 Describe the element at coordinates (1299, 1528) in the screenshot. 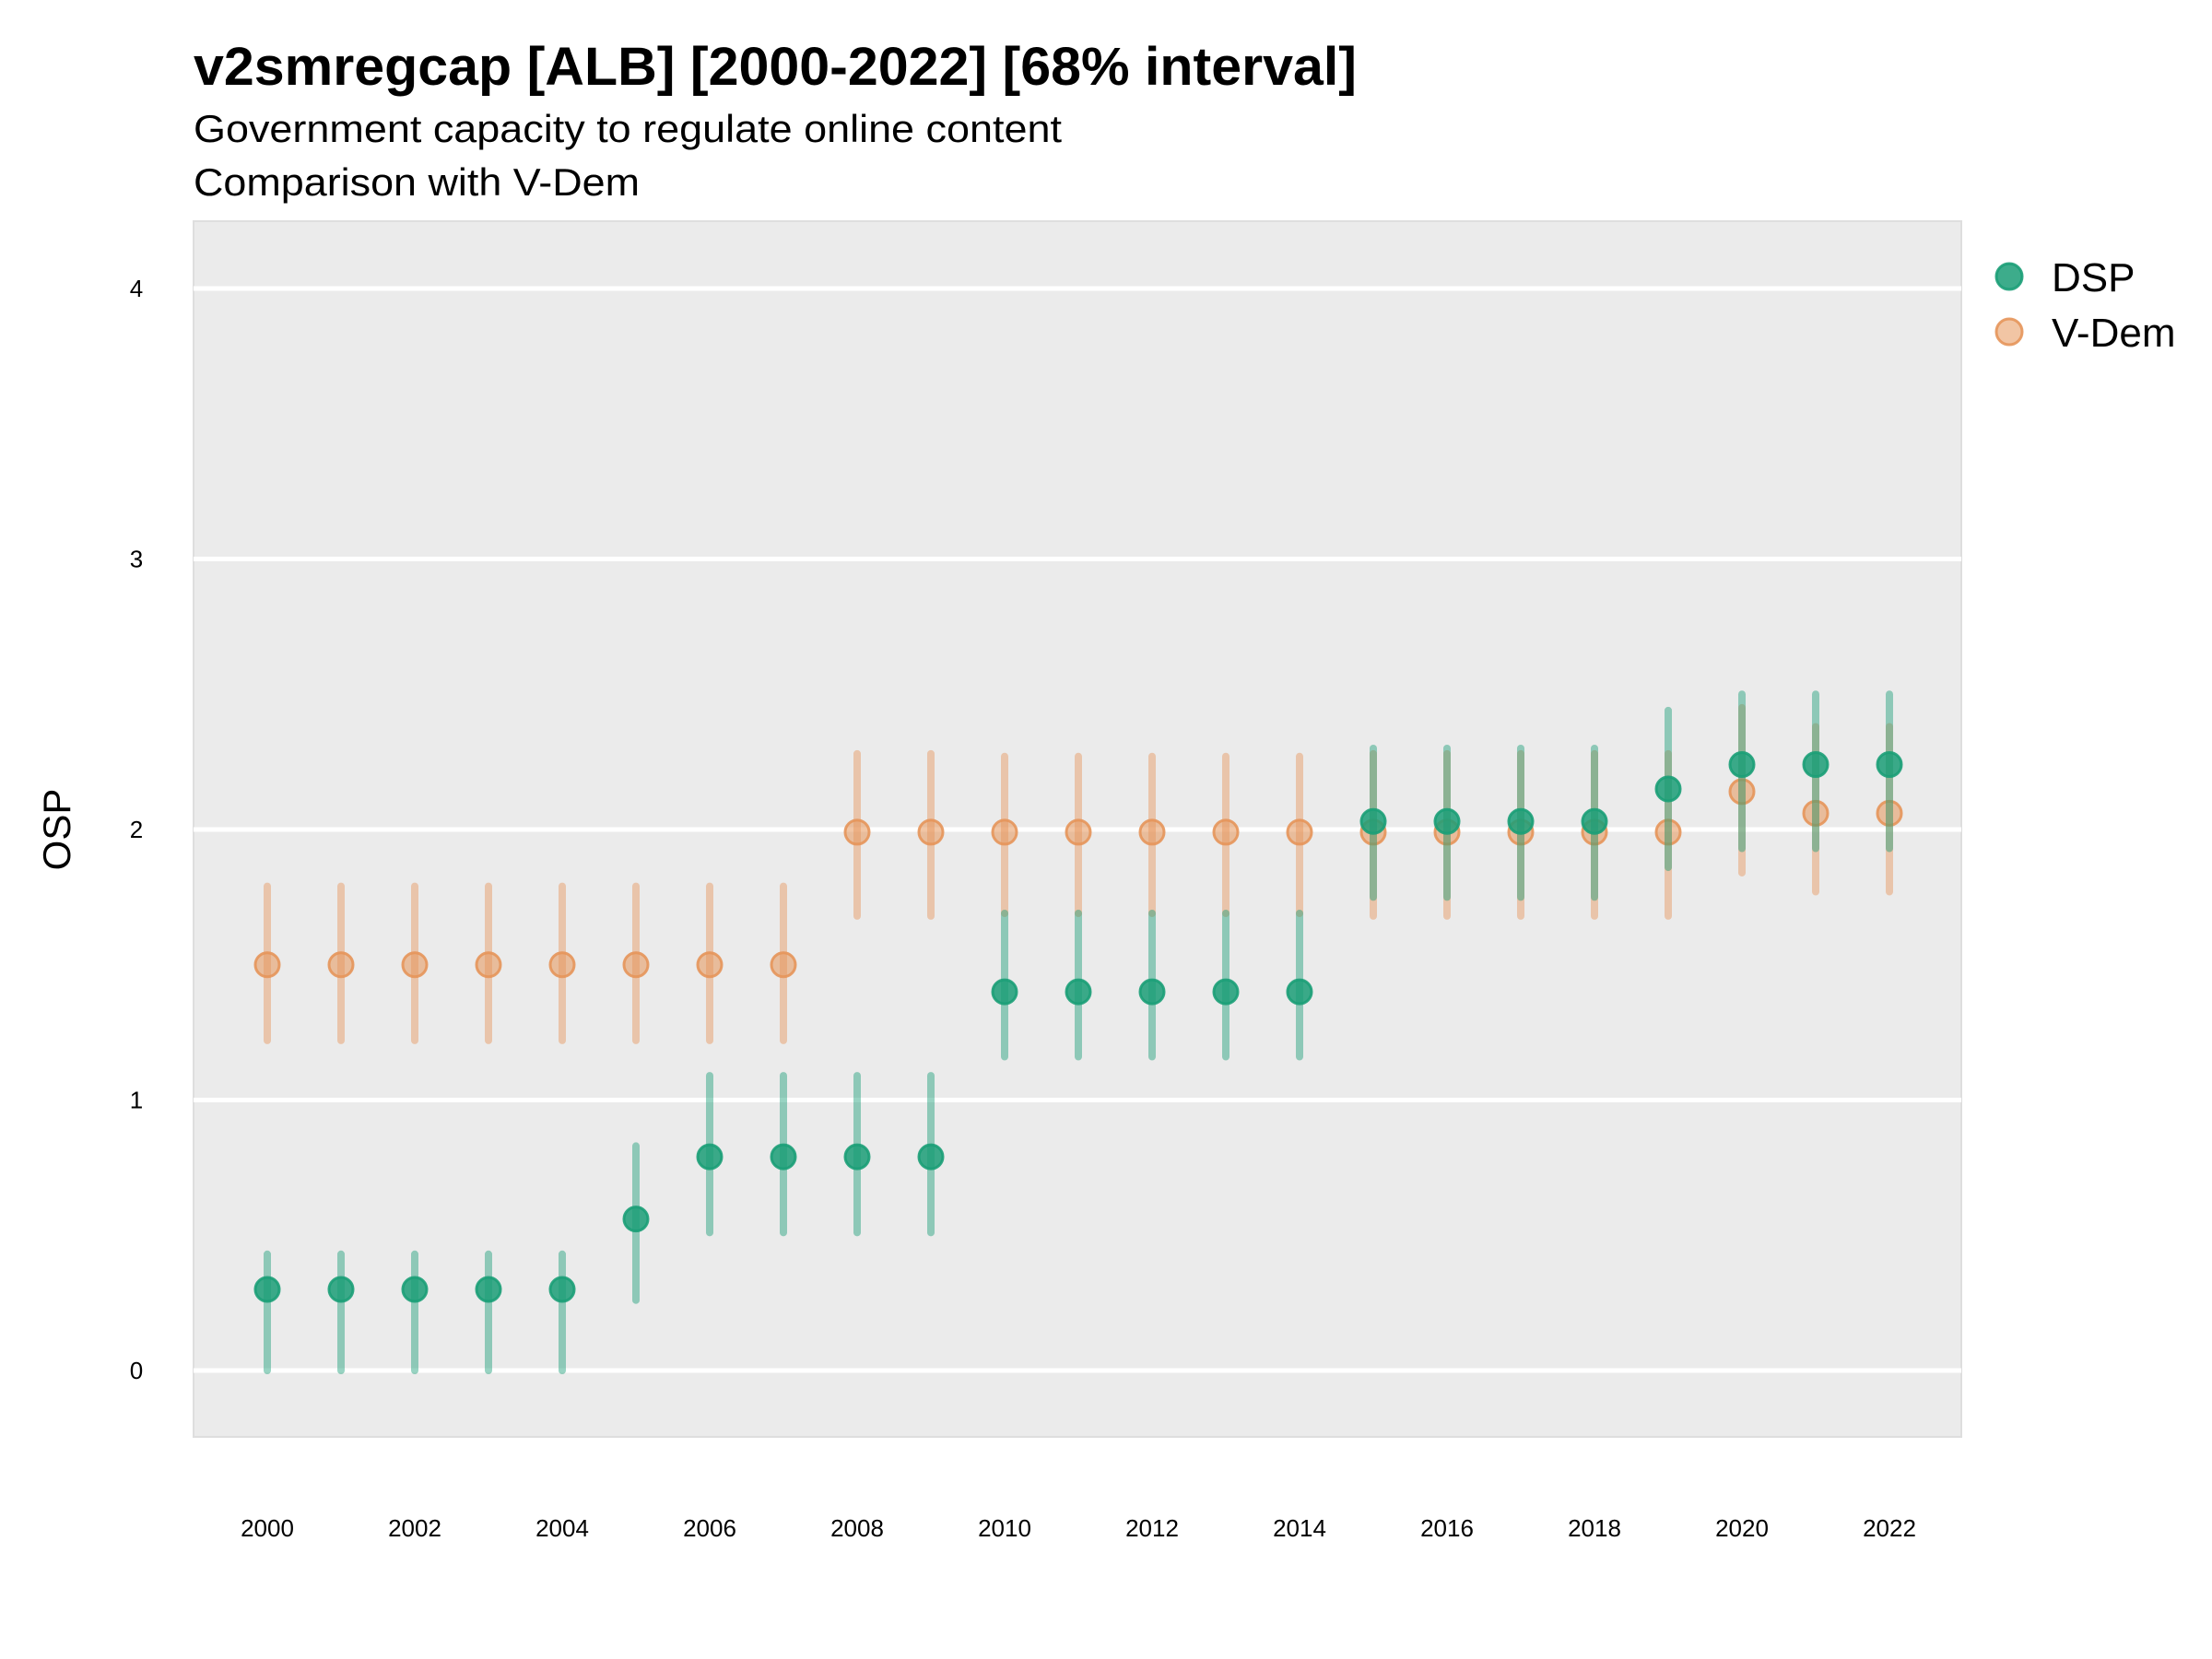

I see `x-tick-label: 2014` at that location.